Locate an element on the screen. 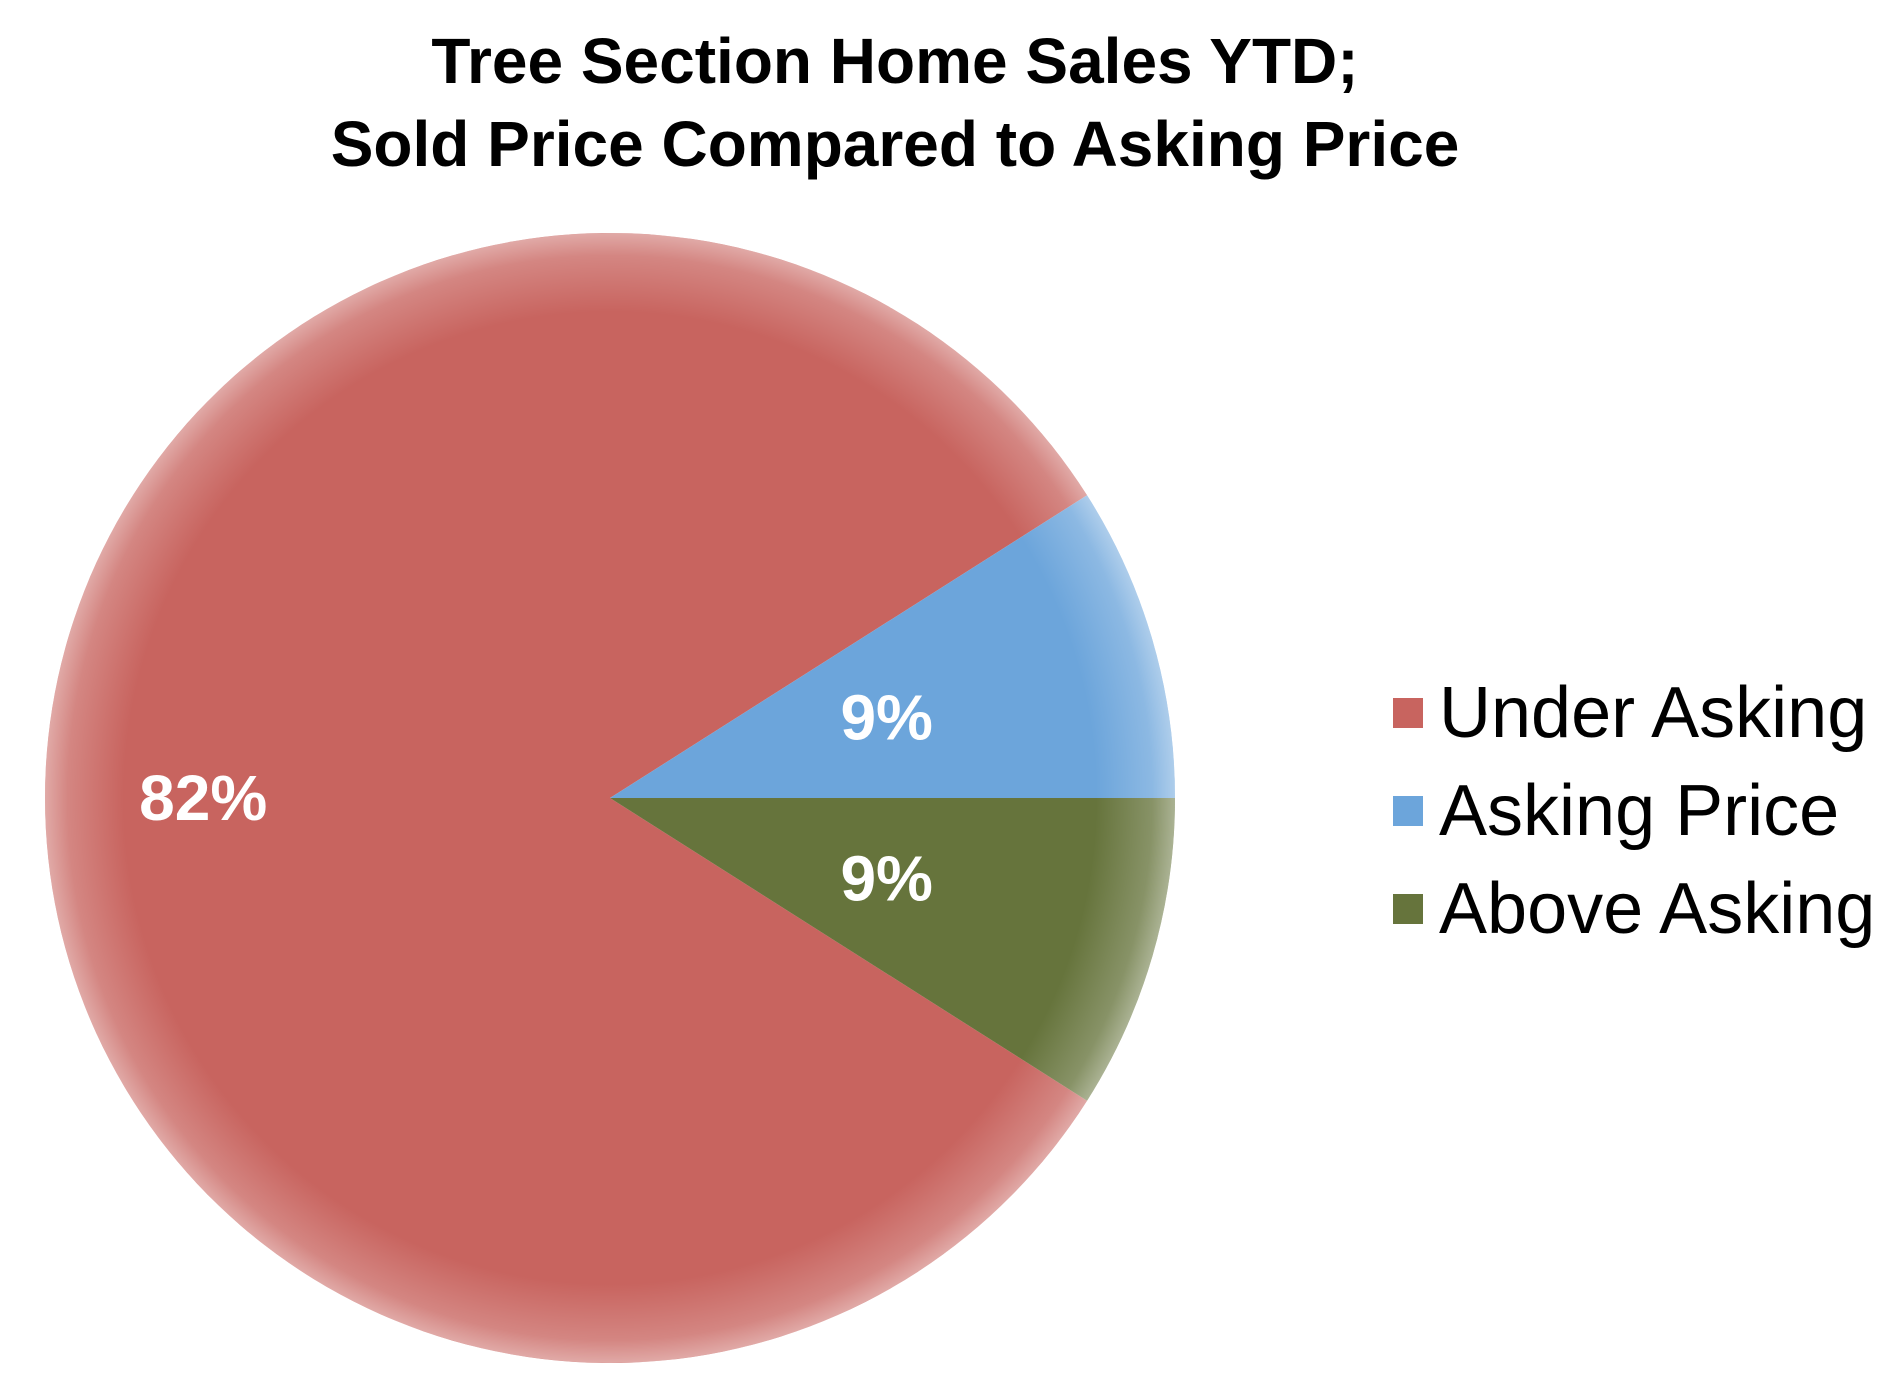  chart-legend: Under Asking Asking Price Above Asking is located at coordinates (1634, 811).